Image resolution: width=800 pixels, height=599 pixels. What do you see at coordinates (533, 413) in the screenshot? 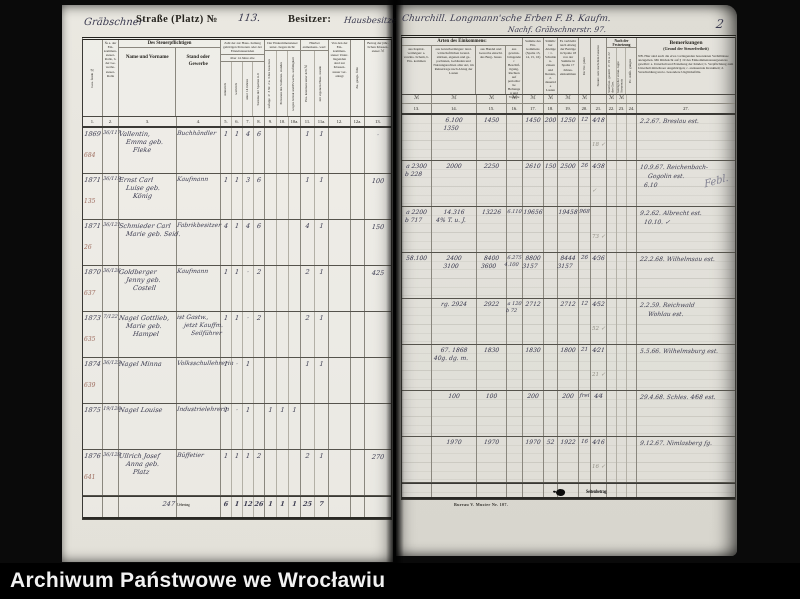
I see `cell-summe: 200` at bounding box center [533, 413].